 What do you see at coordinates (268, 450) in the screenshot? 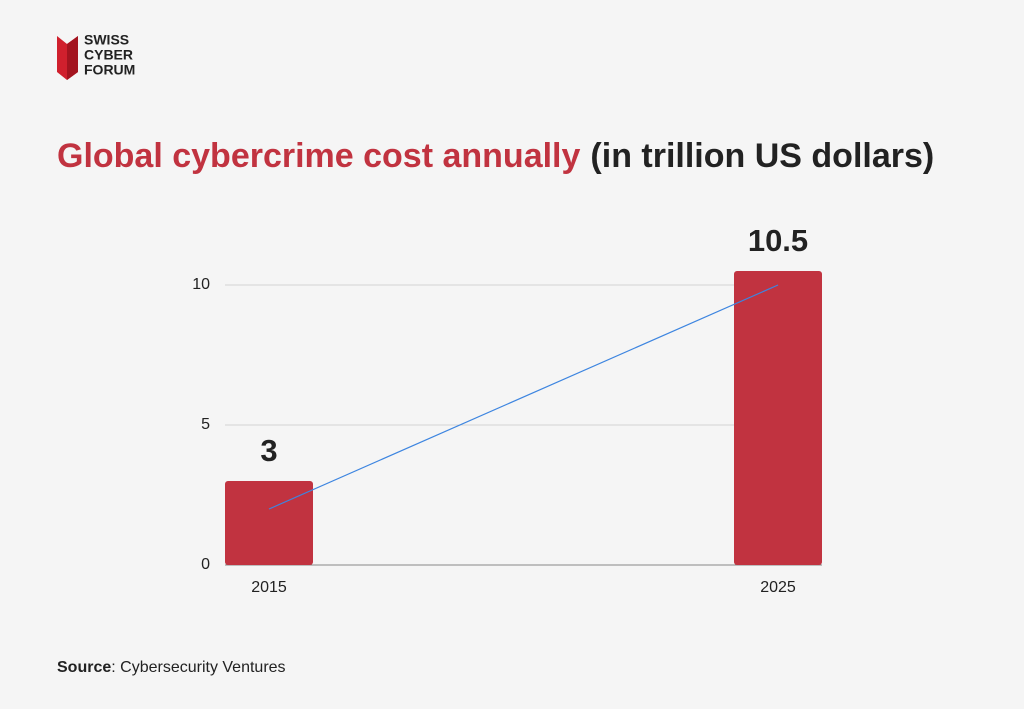
I see `value-label: 3` at bounding box center [268, 450].